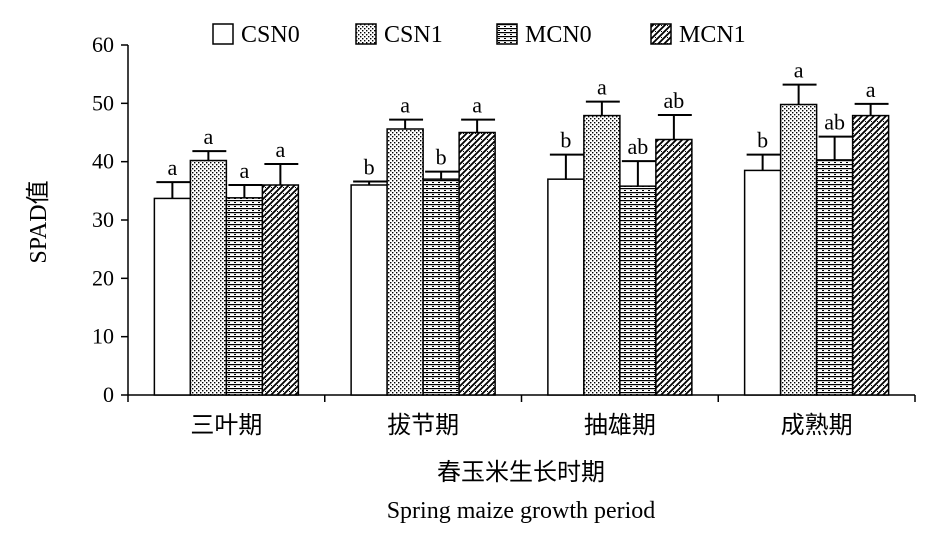 The image size is (945, 544). What do you see at coordinates (413, 35) in the screenshot?
I see `legend-entry: CSN1` at bounding box center [413, 35].